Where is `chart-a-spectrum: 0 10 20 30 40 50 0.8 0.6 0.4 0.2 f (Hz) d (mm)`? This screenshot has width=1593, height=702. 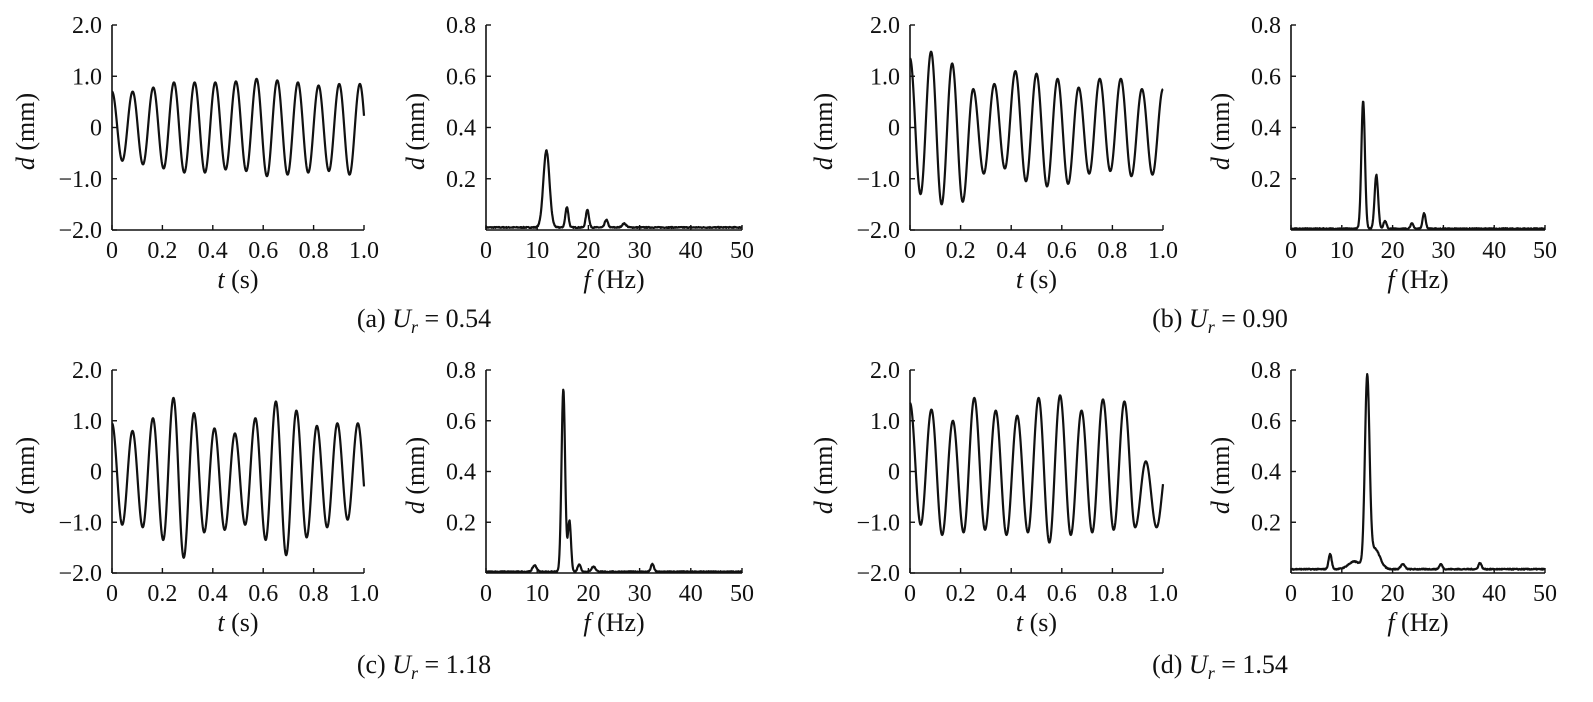 chart-a-spectrum: 0 10 20 30 40 50 0.8 0.6 0.4 0.2 f (Hz) d (mm) is located at coordinates (577, 153).